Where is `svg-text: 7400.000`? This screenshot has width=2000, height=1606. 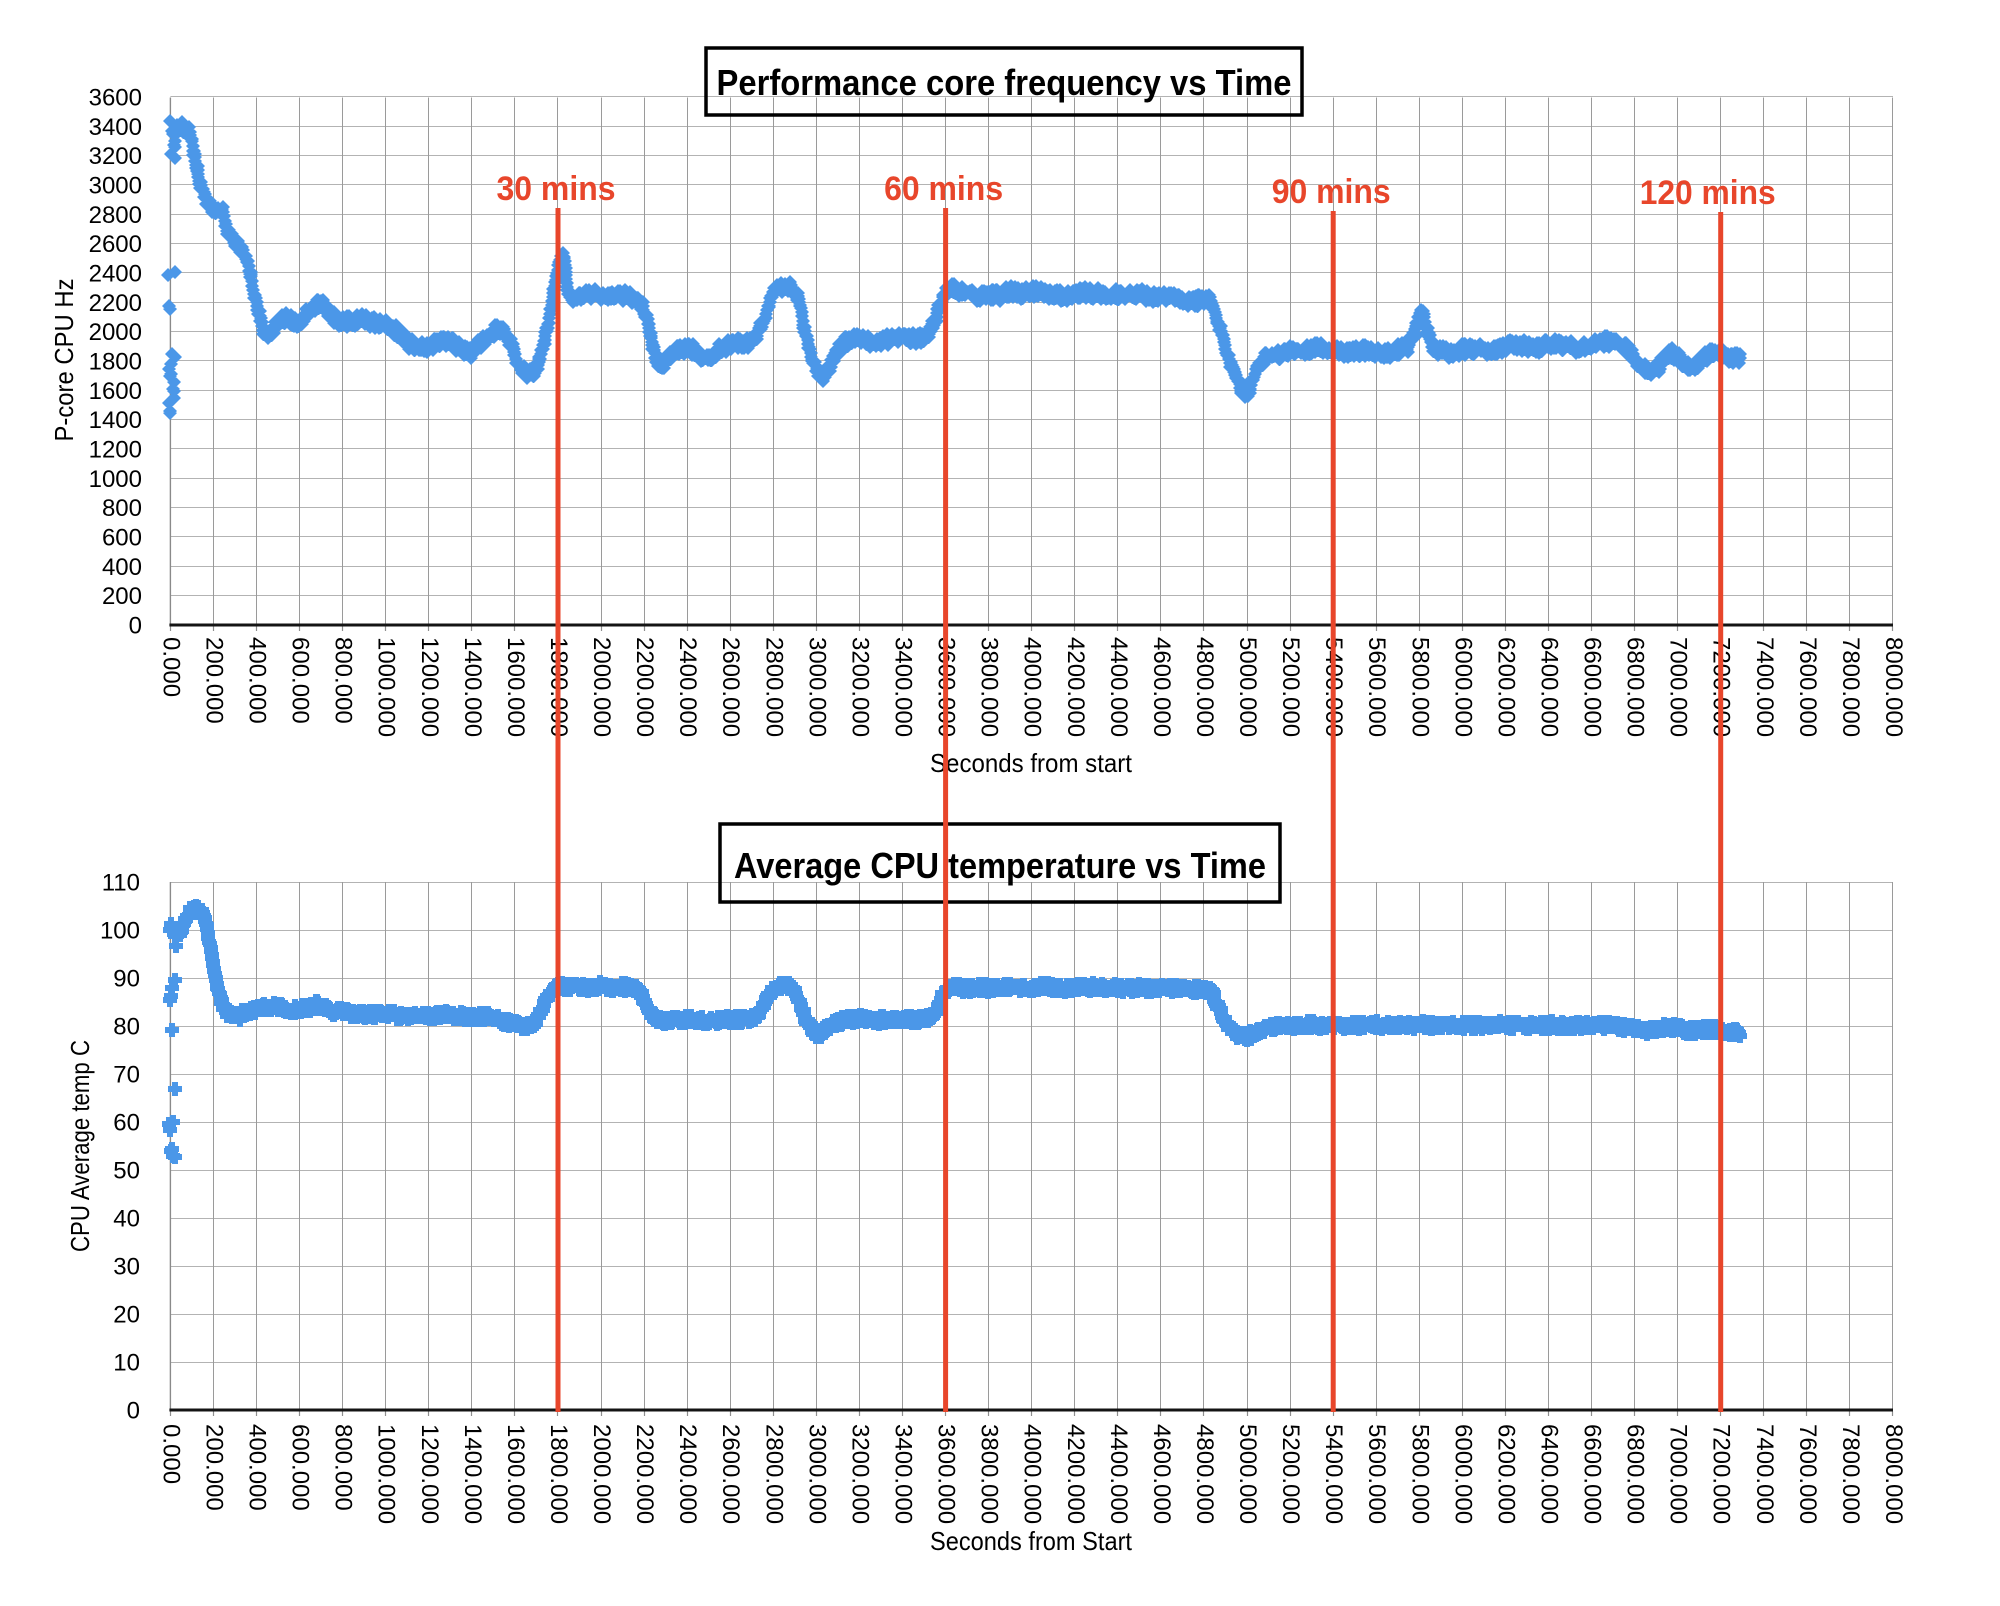
svg-text: 7400.000 is located at coordinates (1764, 1474).